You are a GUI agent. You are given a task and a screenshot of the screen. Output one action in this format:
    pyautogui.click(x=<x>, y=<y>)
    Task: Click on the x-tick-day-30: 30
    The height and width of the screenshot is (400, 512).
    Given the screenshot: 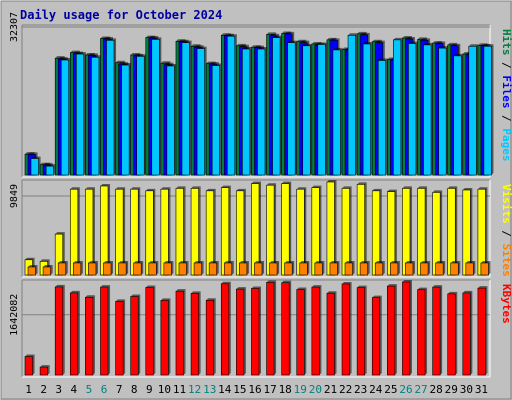 What is the action you would take?
    pyautogui.click(x=466, y=389)
    